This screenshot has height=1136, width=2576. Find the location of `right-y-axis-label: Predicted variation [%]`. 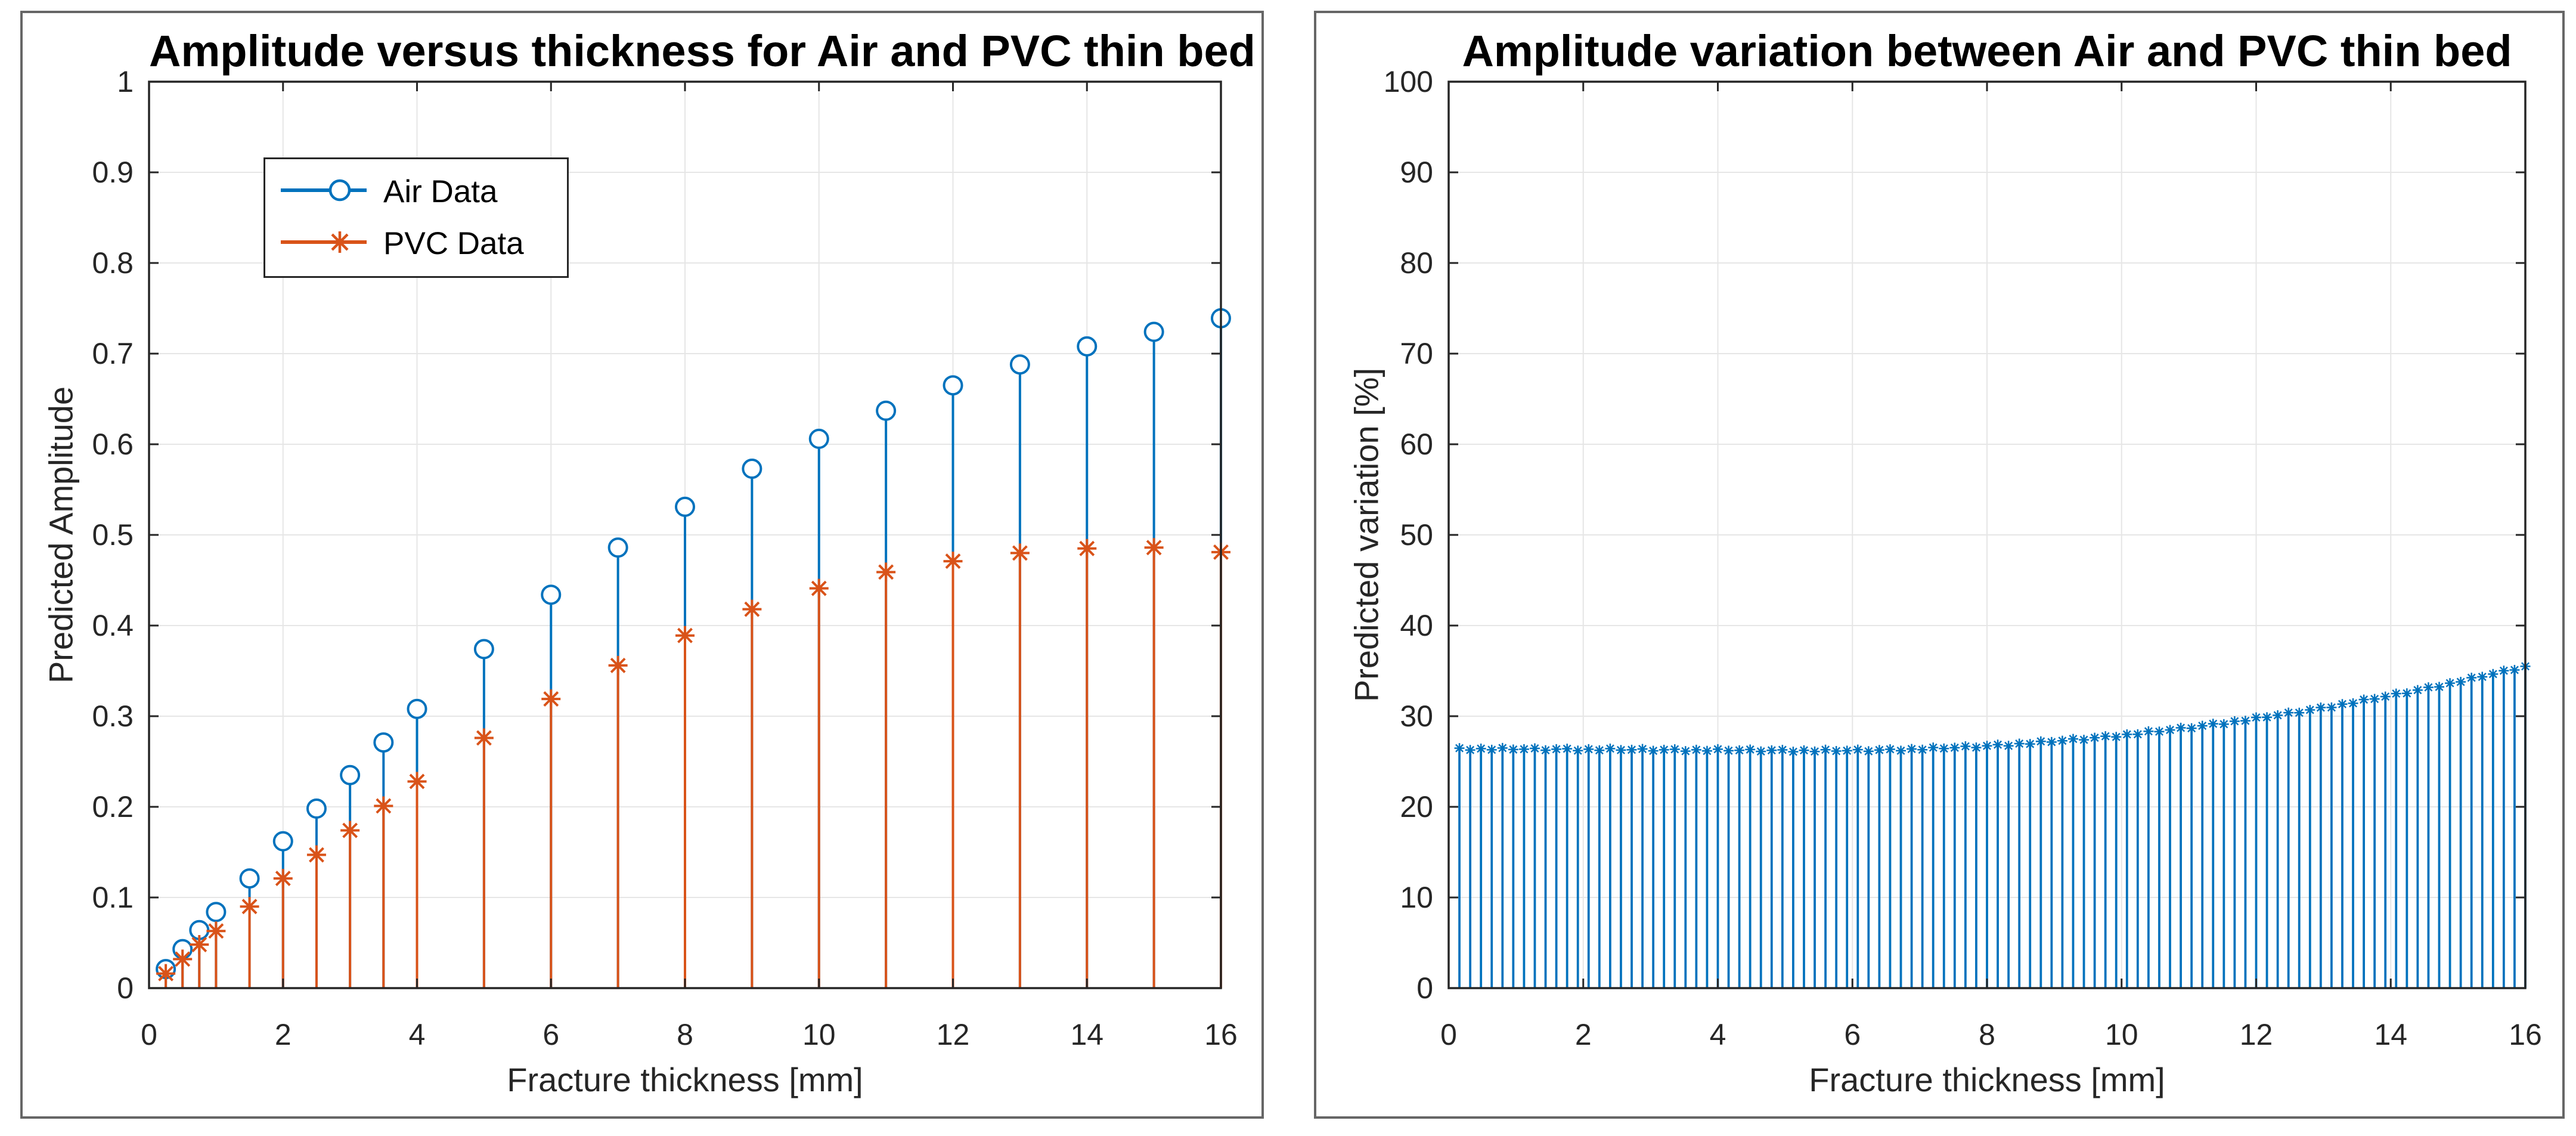

right-y-axis-label: Predicted variation [%] is located at coordinates (1366, 534).